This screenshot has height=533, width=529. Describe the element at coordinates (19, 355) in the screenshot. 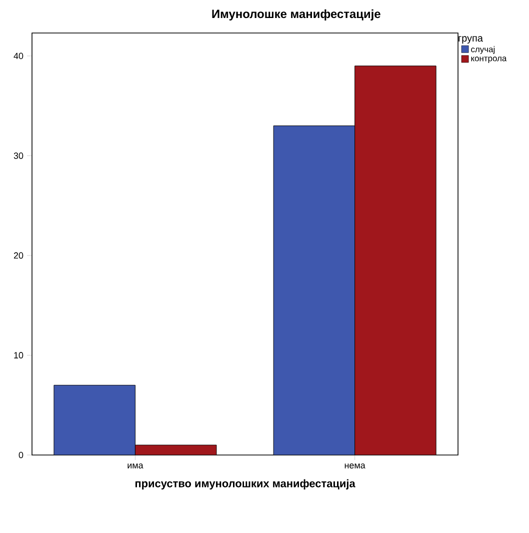

I see `y-tick-label: 10` at that location.